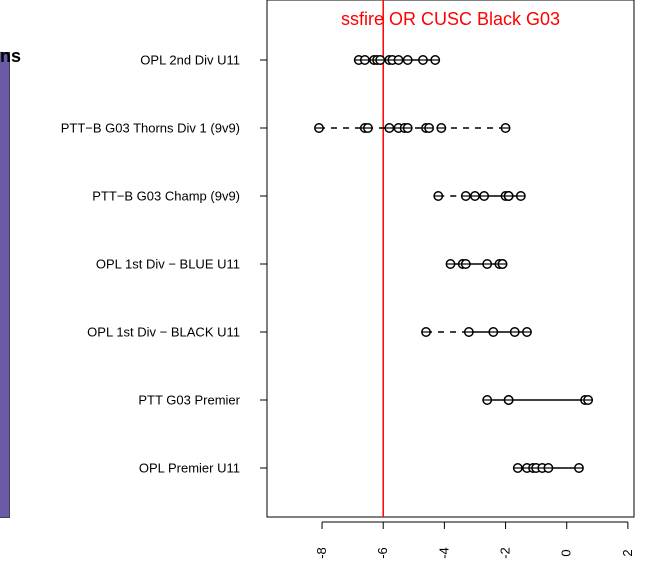  Describe the element at coordinates (321, 553) in the screenshot. I see `x-tick-label: -8` at that location.